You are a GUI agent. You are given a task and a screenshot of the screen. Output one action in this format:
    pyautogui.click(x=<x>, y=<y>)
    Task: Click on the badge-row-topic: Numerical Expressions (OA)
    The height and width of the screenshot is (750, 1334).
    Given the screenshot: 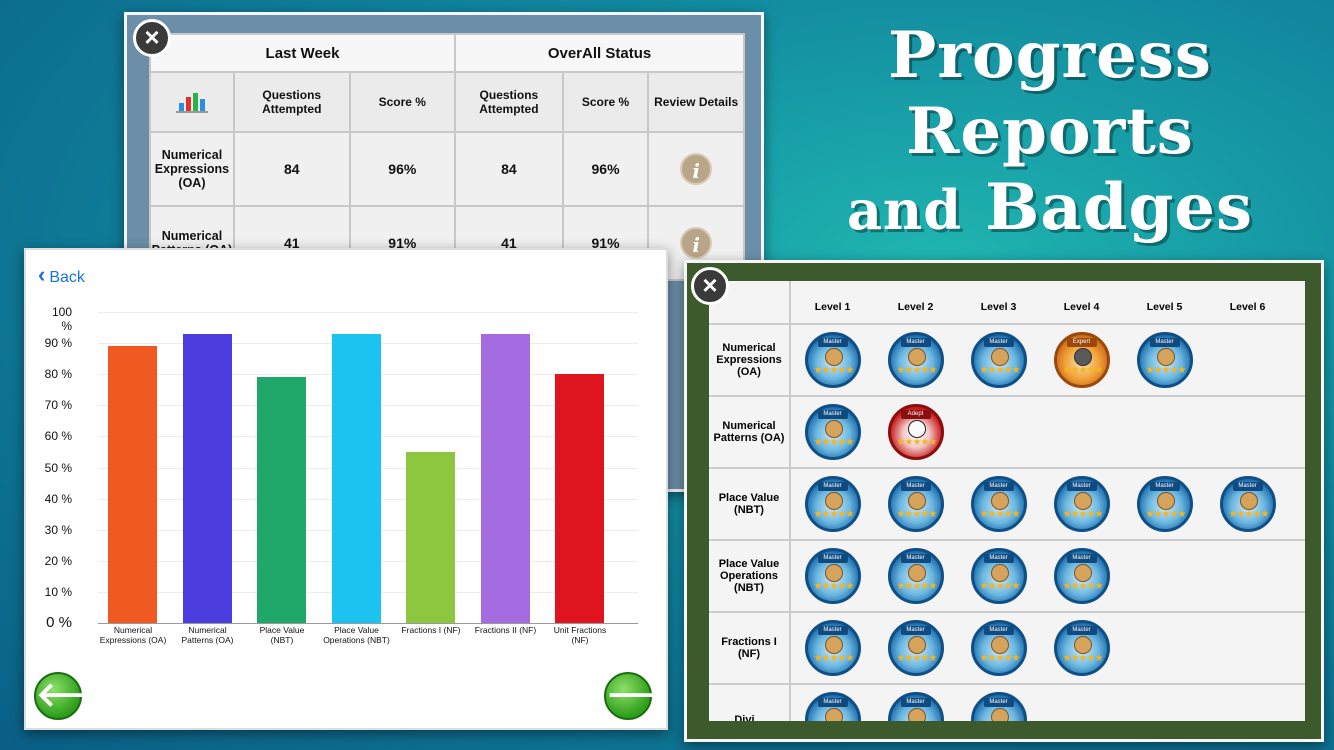 What is the action you would take?
    pyautogui.click(x=750, y=360)
    